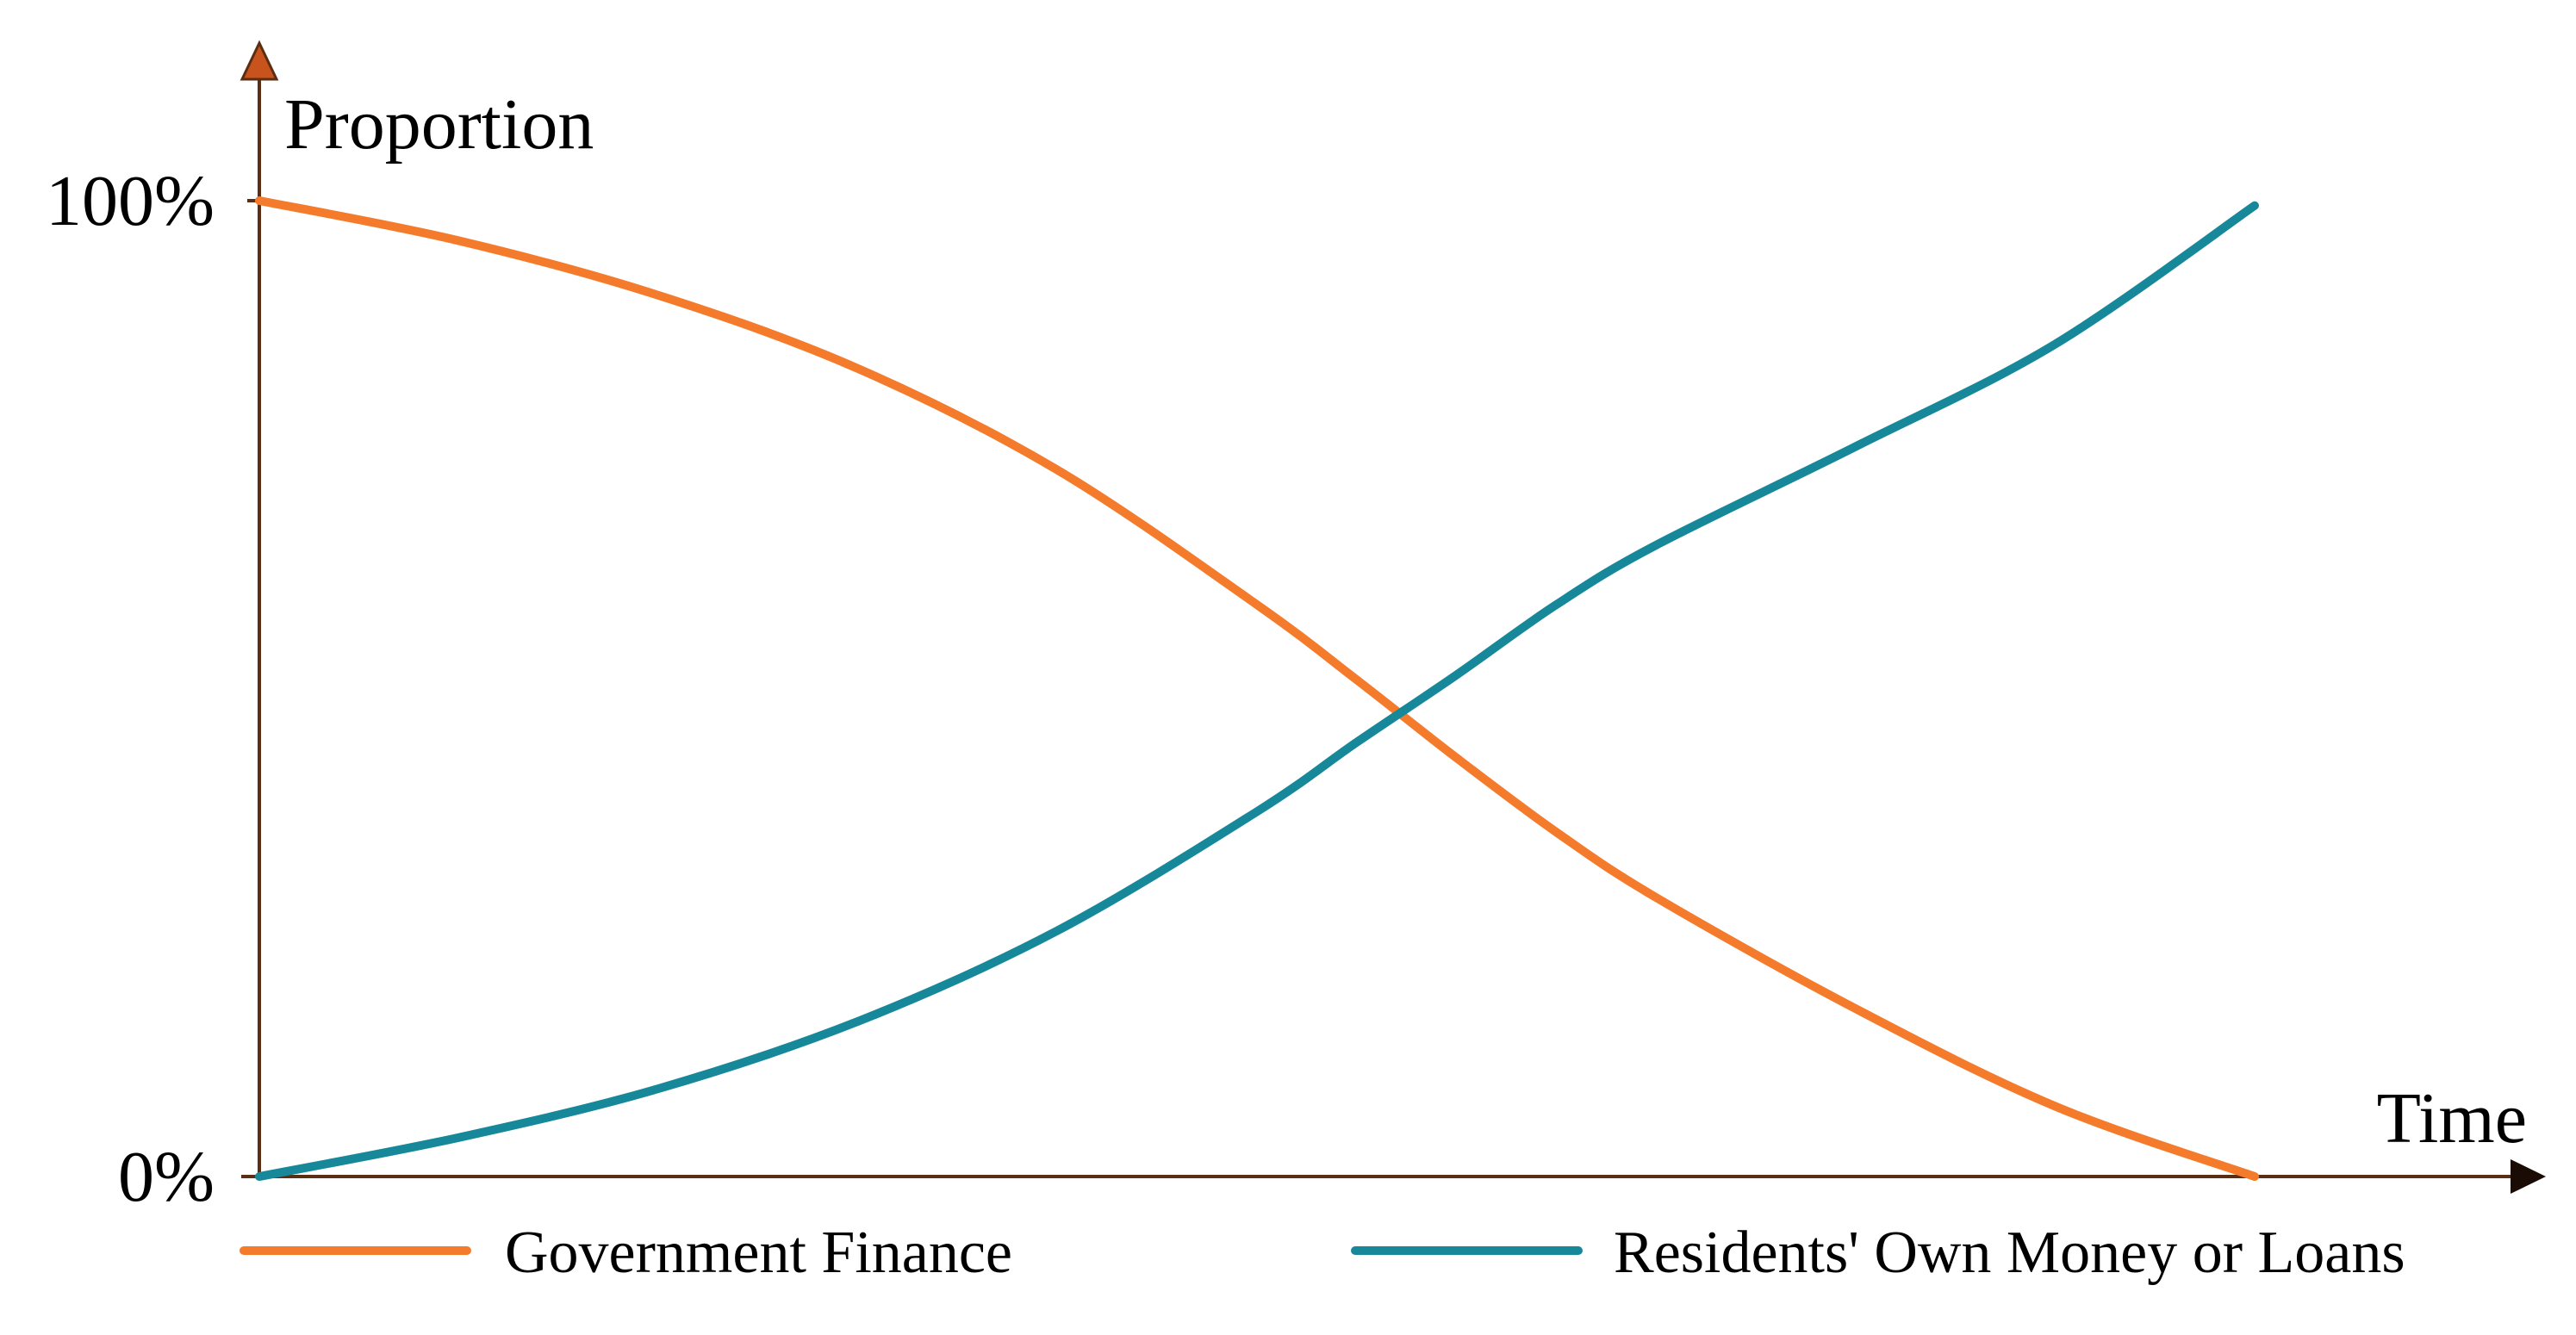  What do you see at coordinates (167, 1177) in the screenshot?
I see `y-tick-label: 0%` at bounding box center [167, 1177].